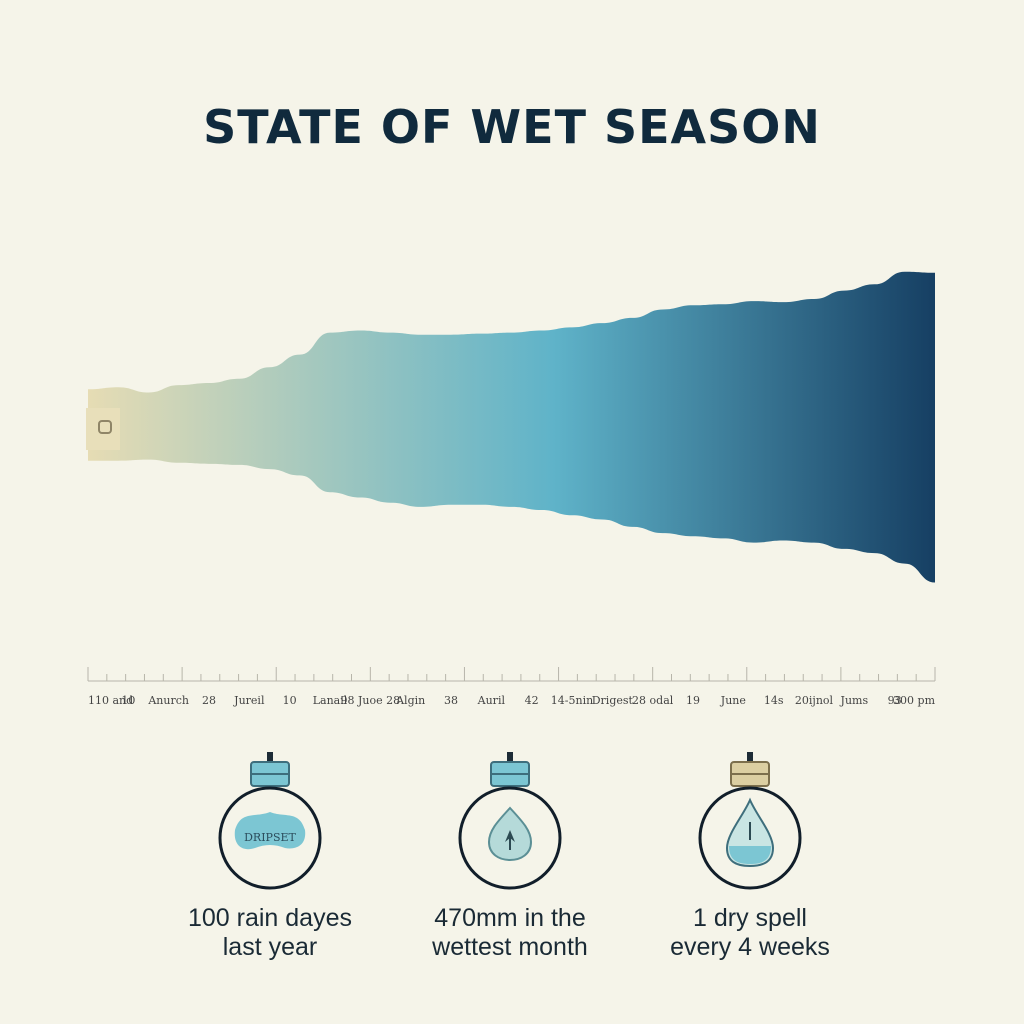  I want to click on pond-jar-label: DRIPSET, so click(270, 837).